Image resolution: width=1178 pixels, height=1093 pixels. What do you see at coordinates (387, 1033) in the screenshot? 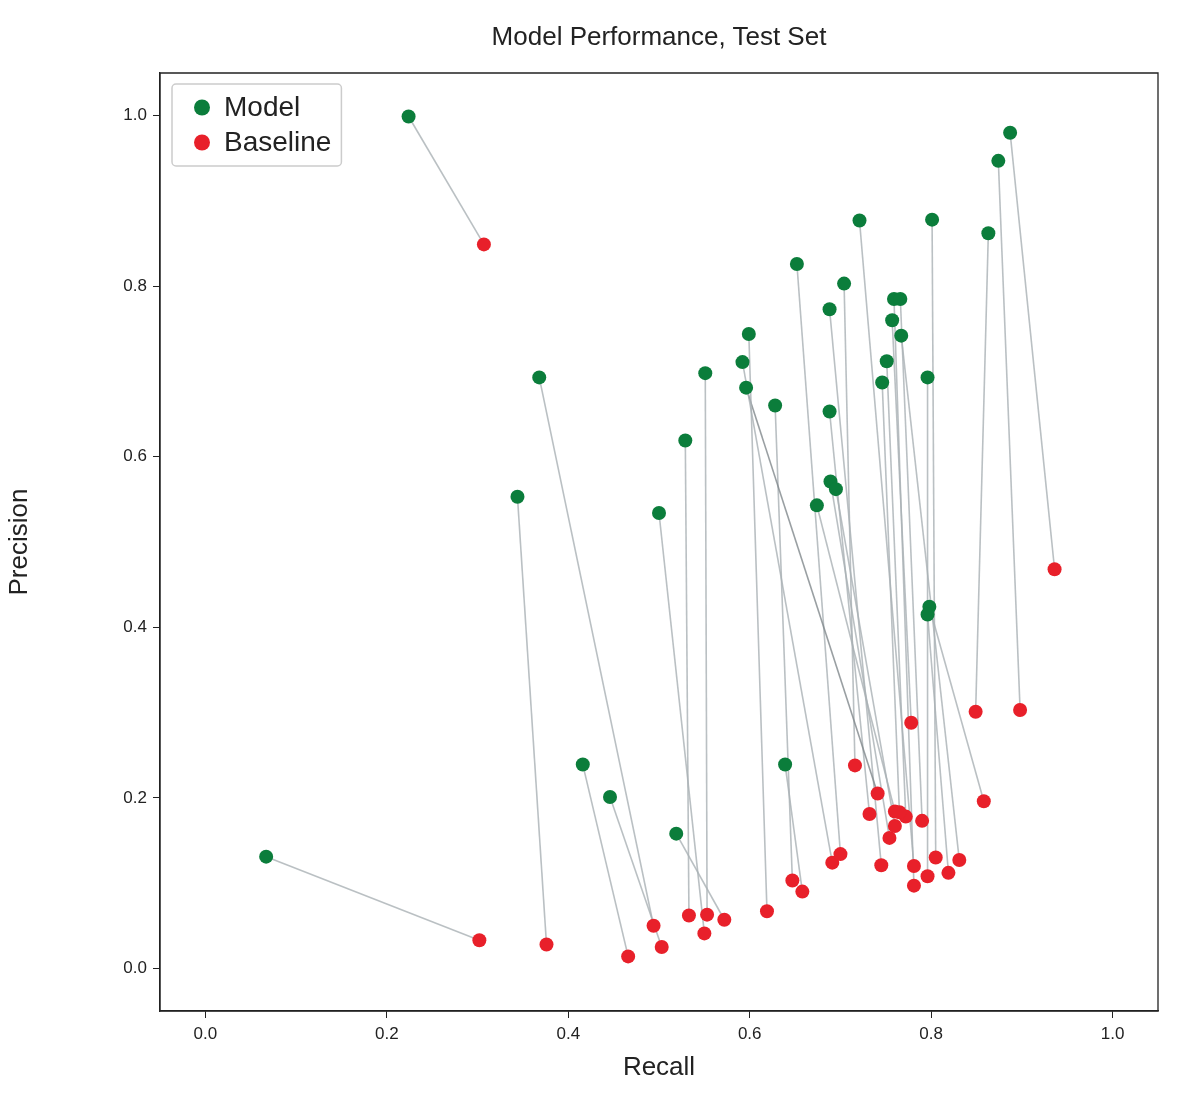
I see `x-tick-label: 0.2` at bounding box center [387, 1033].